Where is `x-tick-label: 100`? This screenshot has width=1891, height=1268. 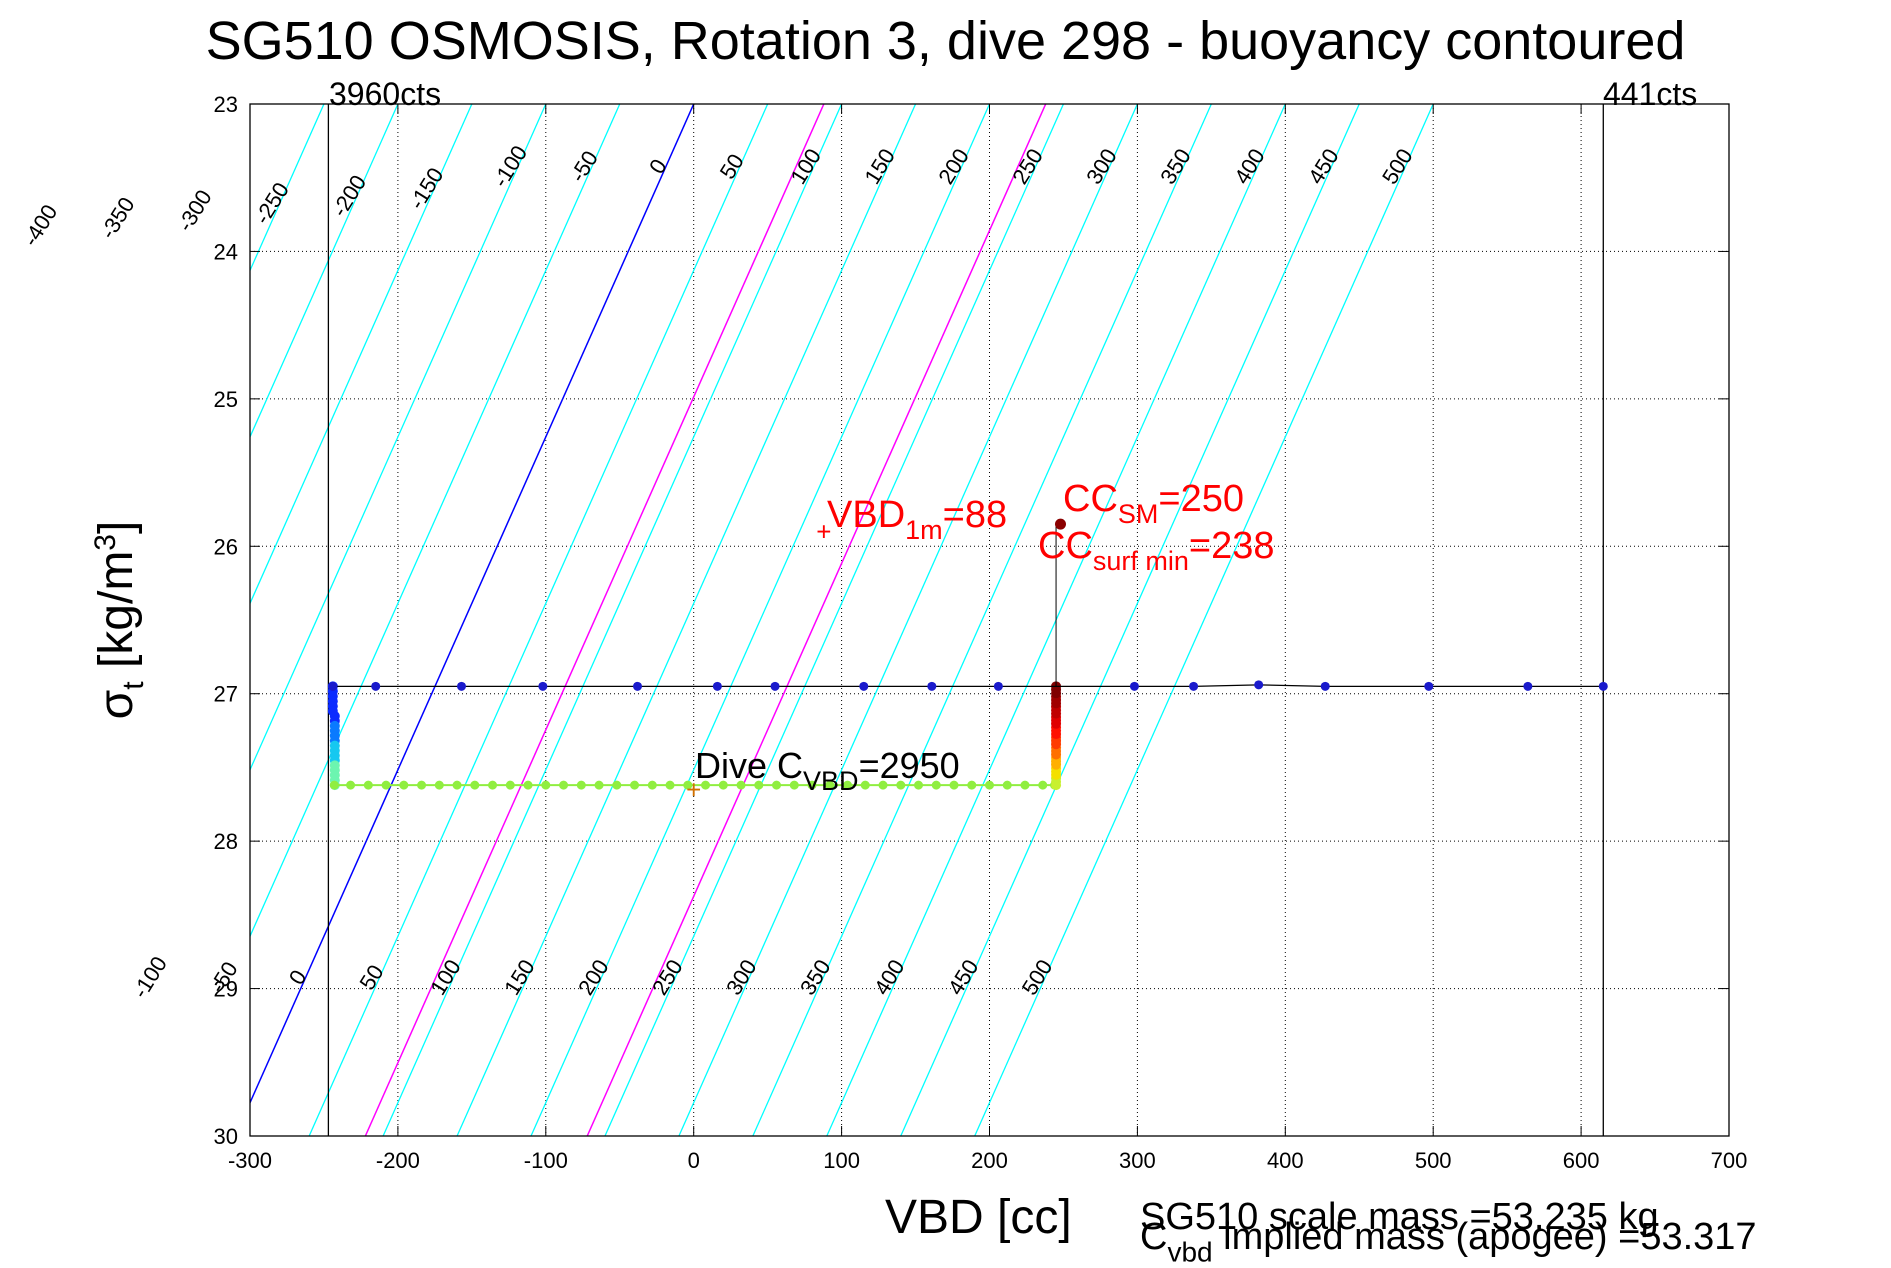
x-tick-label: 100 is located at coordinates (841, 1160).